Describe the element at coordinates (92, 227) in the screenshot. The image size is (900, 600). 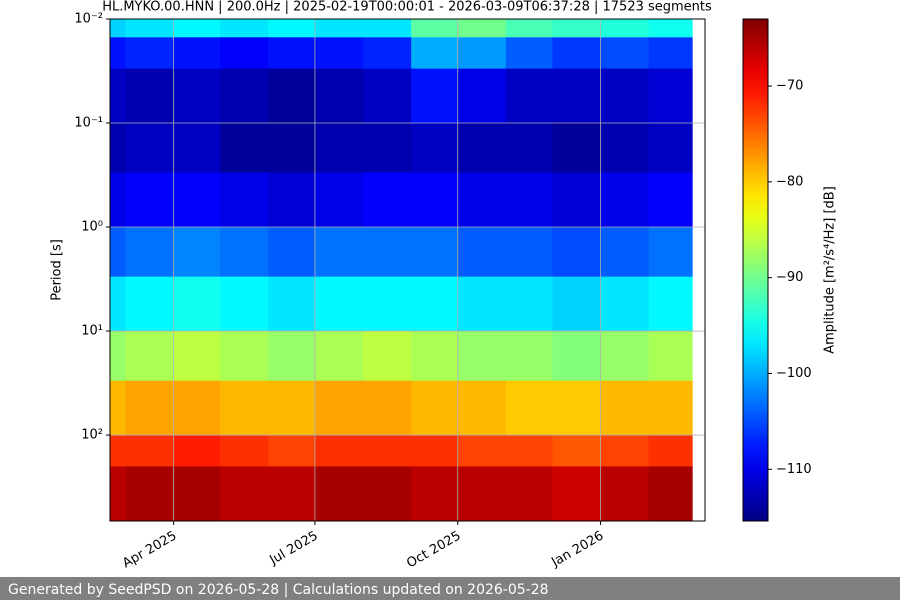
I see `y-tick-label: 10⁰` at that location.